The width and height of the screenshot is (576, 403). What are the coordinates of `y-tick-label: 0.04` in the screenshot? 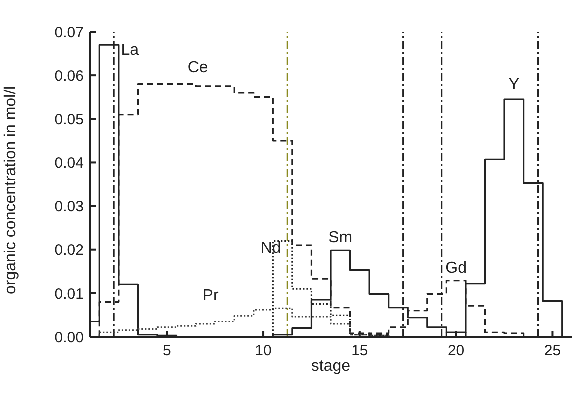 It's located at (69, 163).